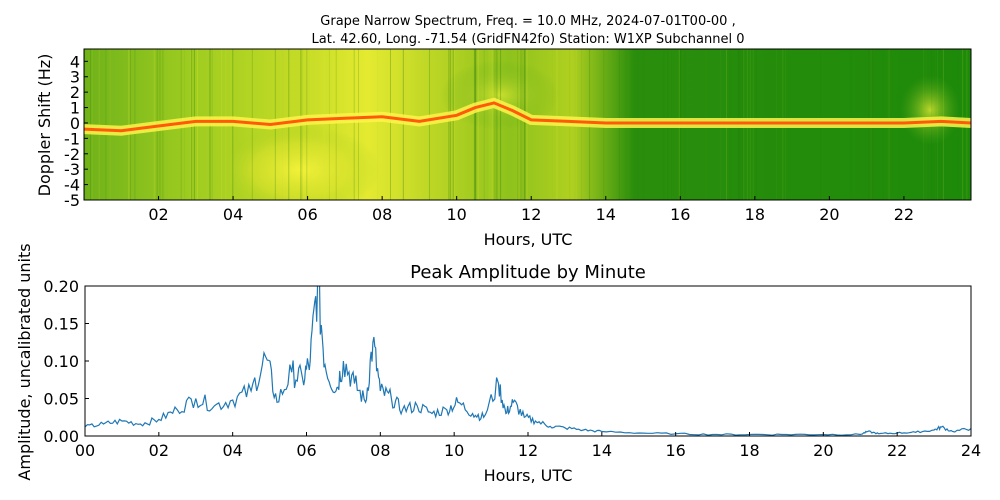 This screenshot has height=500, width=1000. Describe the element at coordinates (454, 450) in the screenshot. I see `amplitude-x-tick-label: 10` at that location.